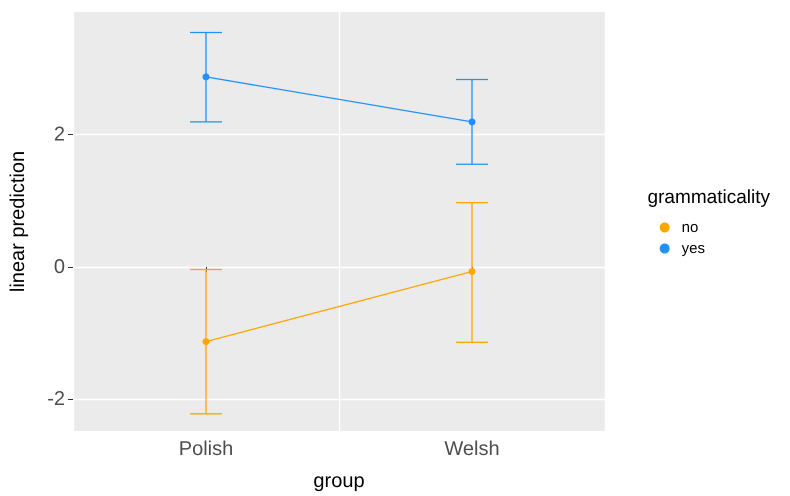 The height and width of the screenshot is (496, 790). Describe the element at coordinates (709, 197) in the screenshot. I see `legend-title: grammaticality` at that location.